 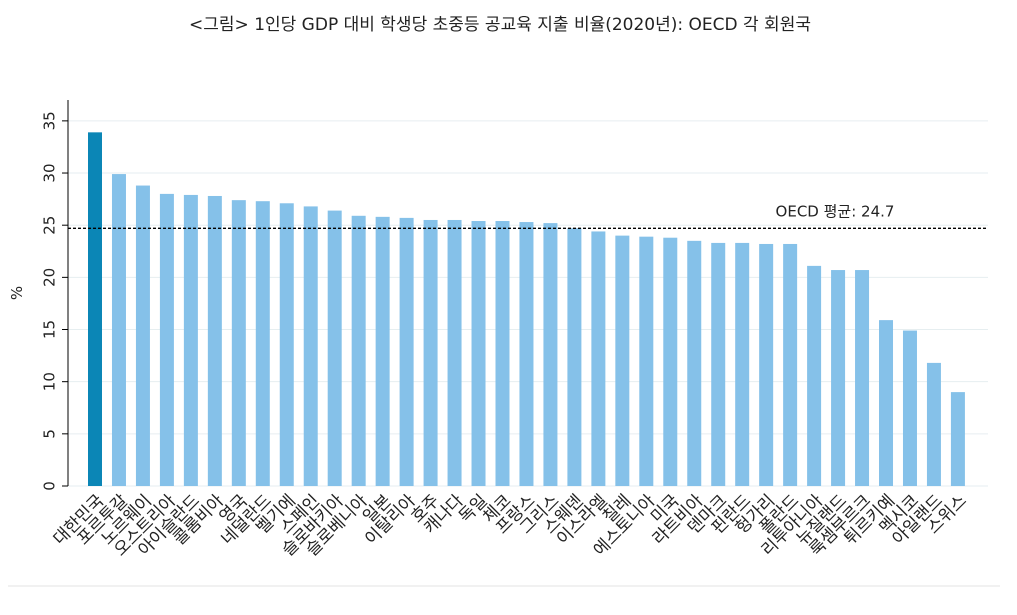 I want to click on y-tick-label: 0, so click(x=50, y=486).